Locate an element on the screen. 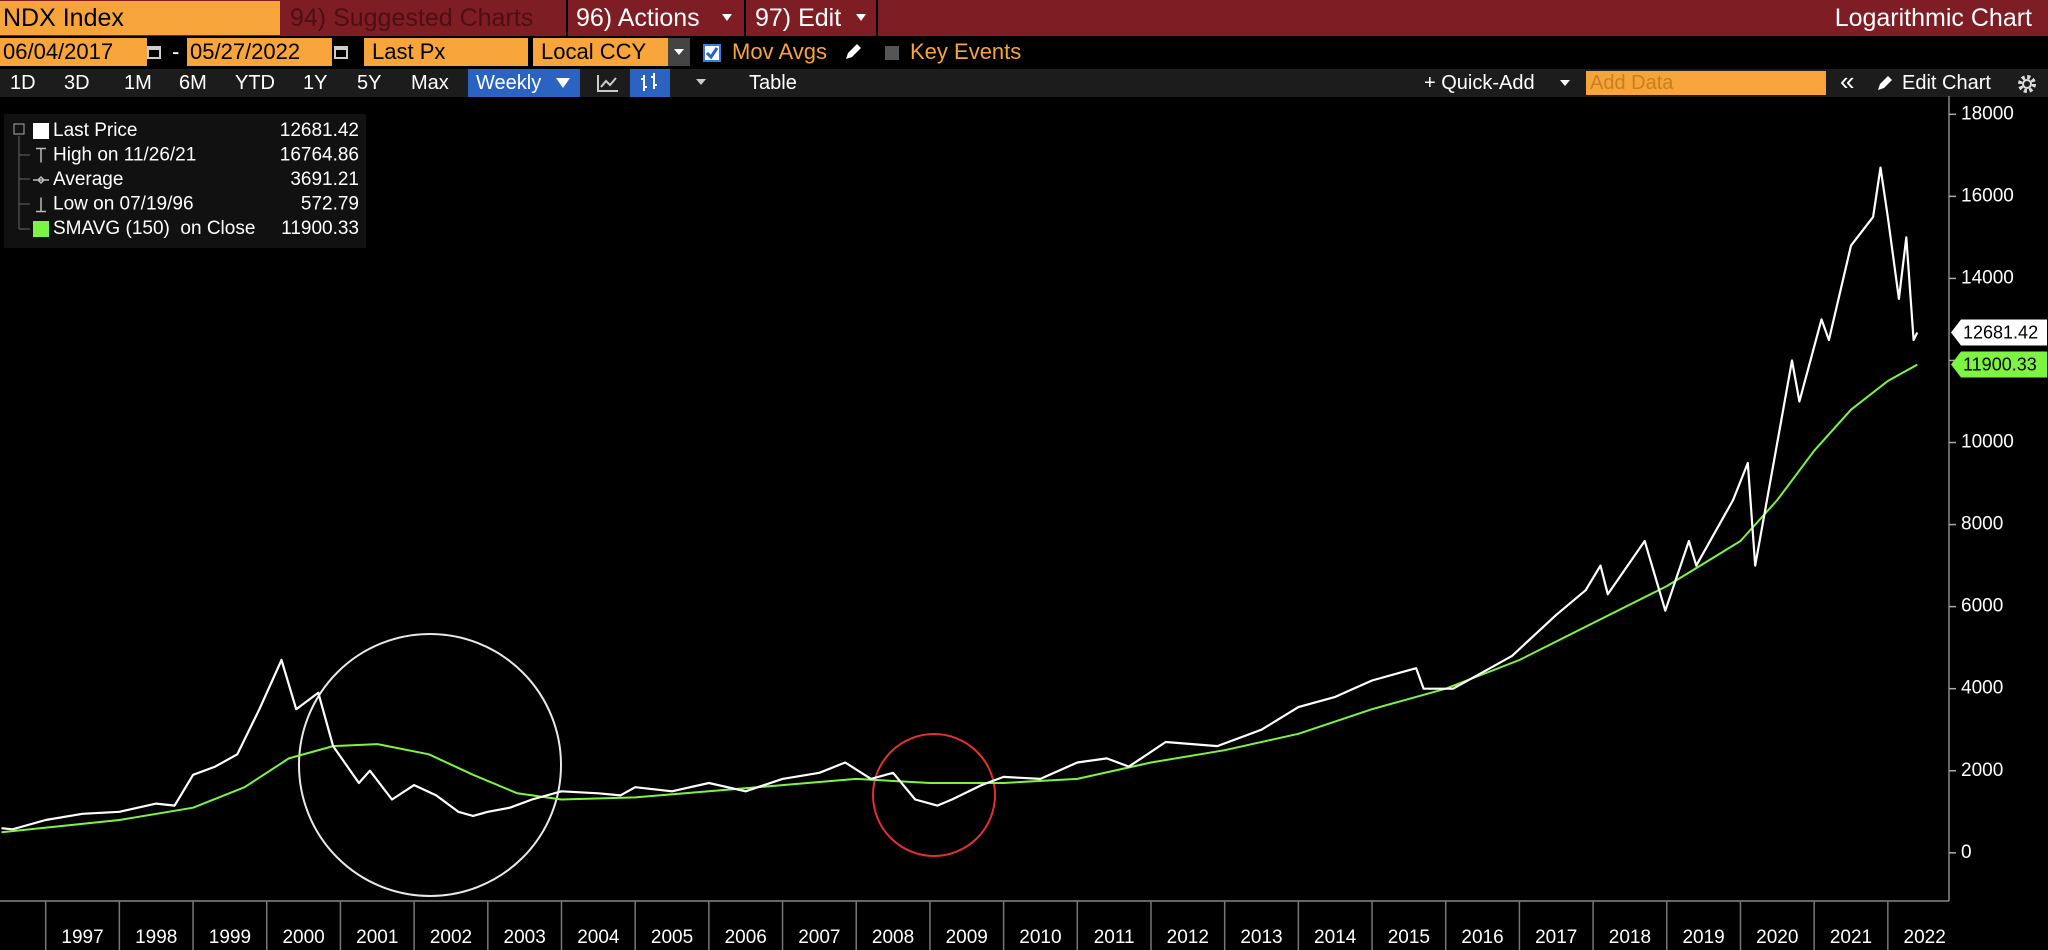 The height and width of the screenshot is (950, 2048). last-value-label: 12681.42 is located at coordinates (2000, 332).